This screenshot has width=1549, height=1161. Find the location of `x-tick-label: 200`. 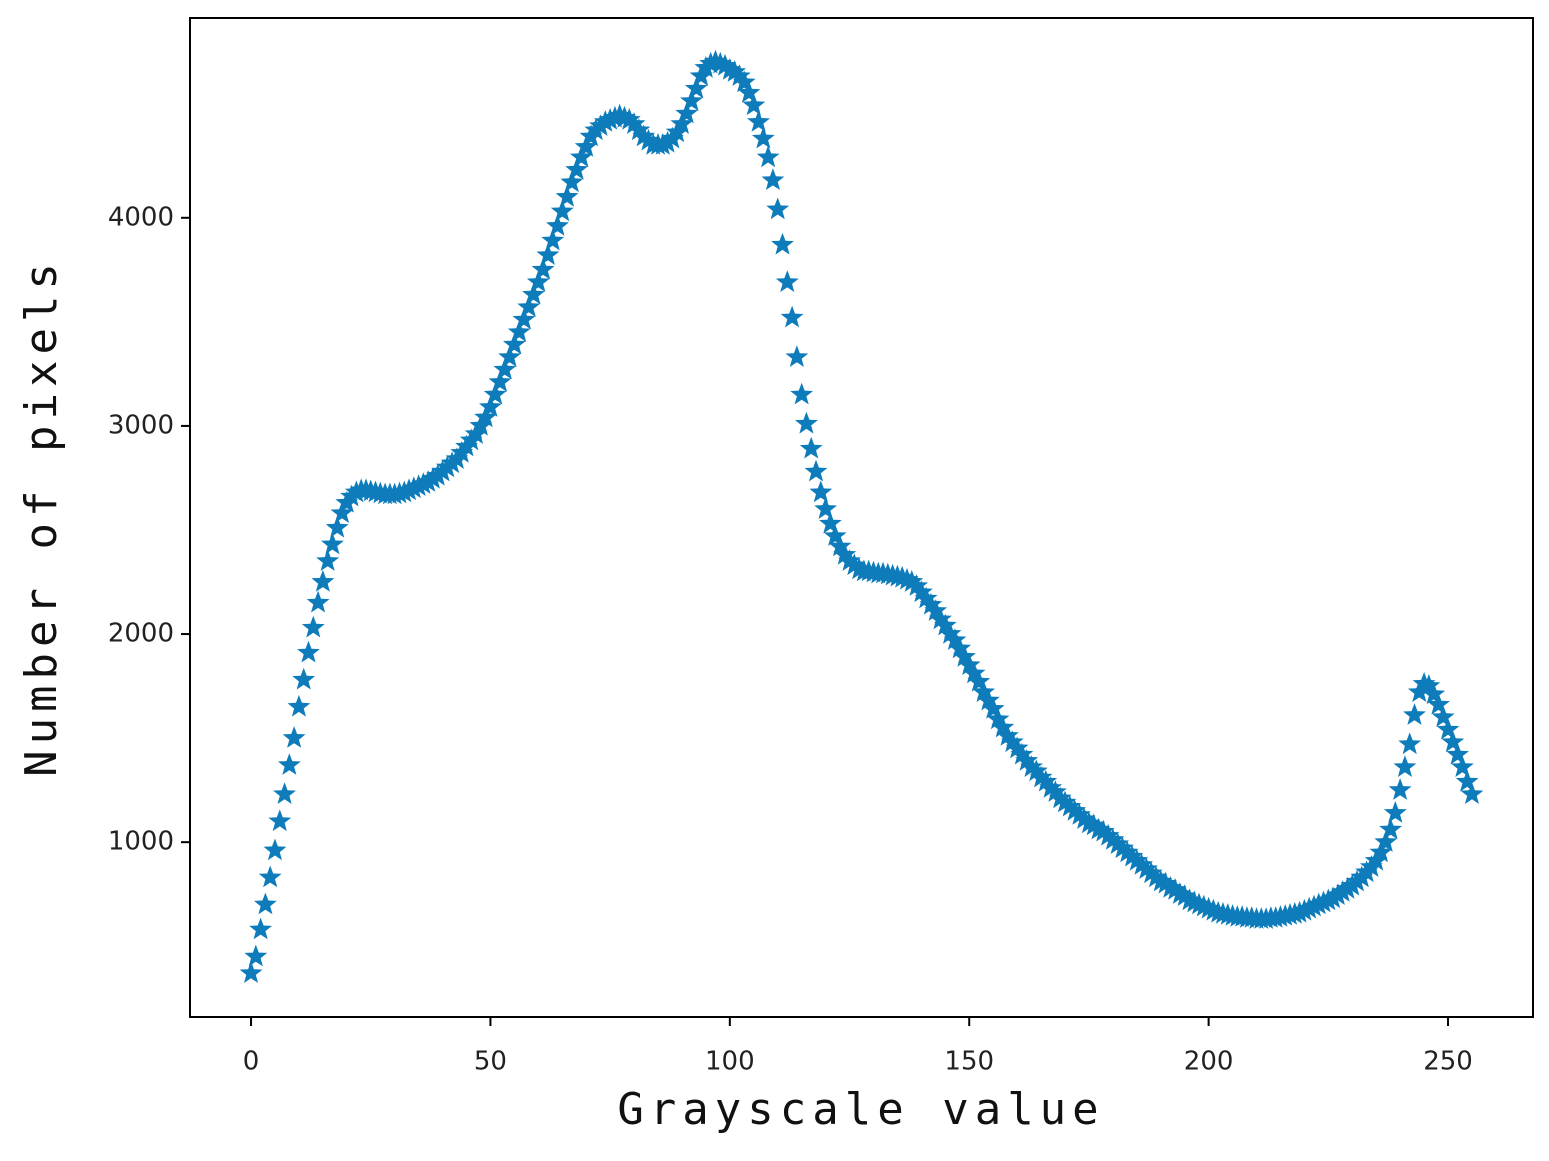

x-tick-label: 200 is located at coordinates (1209, 1062).